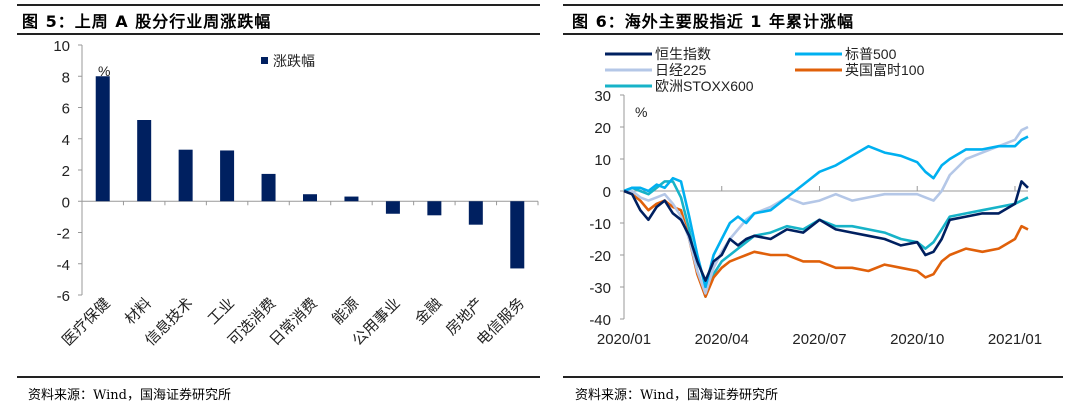  I want to click on legend-label: 日经225, so click(681, 70).